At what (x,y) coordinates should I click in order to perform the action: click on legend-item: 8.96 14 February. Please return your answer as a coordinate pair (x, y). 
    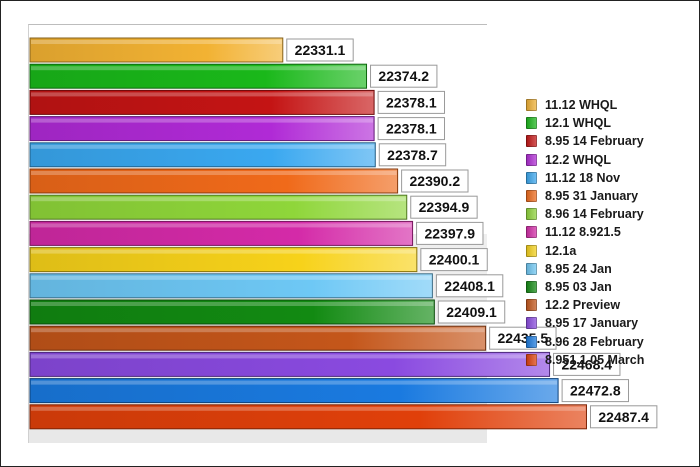
    Looking at the image, I should click on (611, 214).